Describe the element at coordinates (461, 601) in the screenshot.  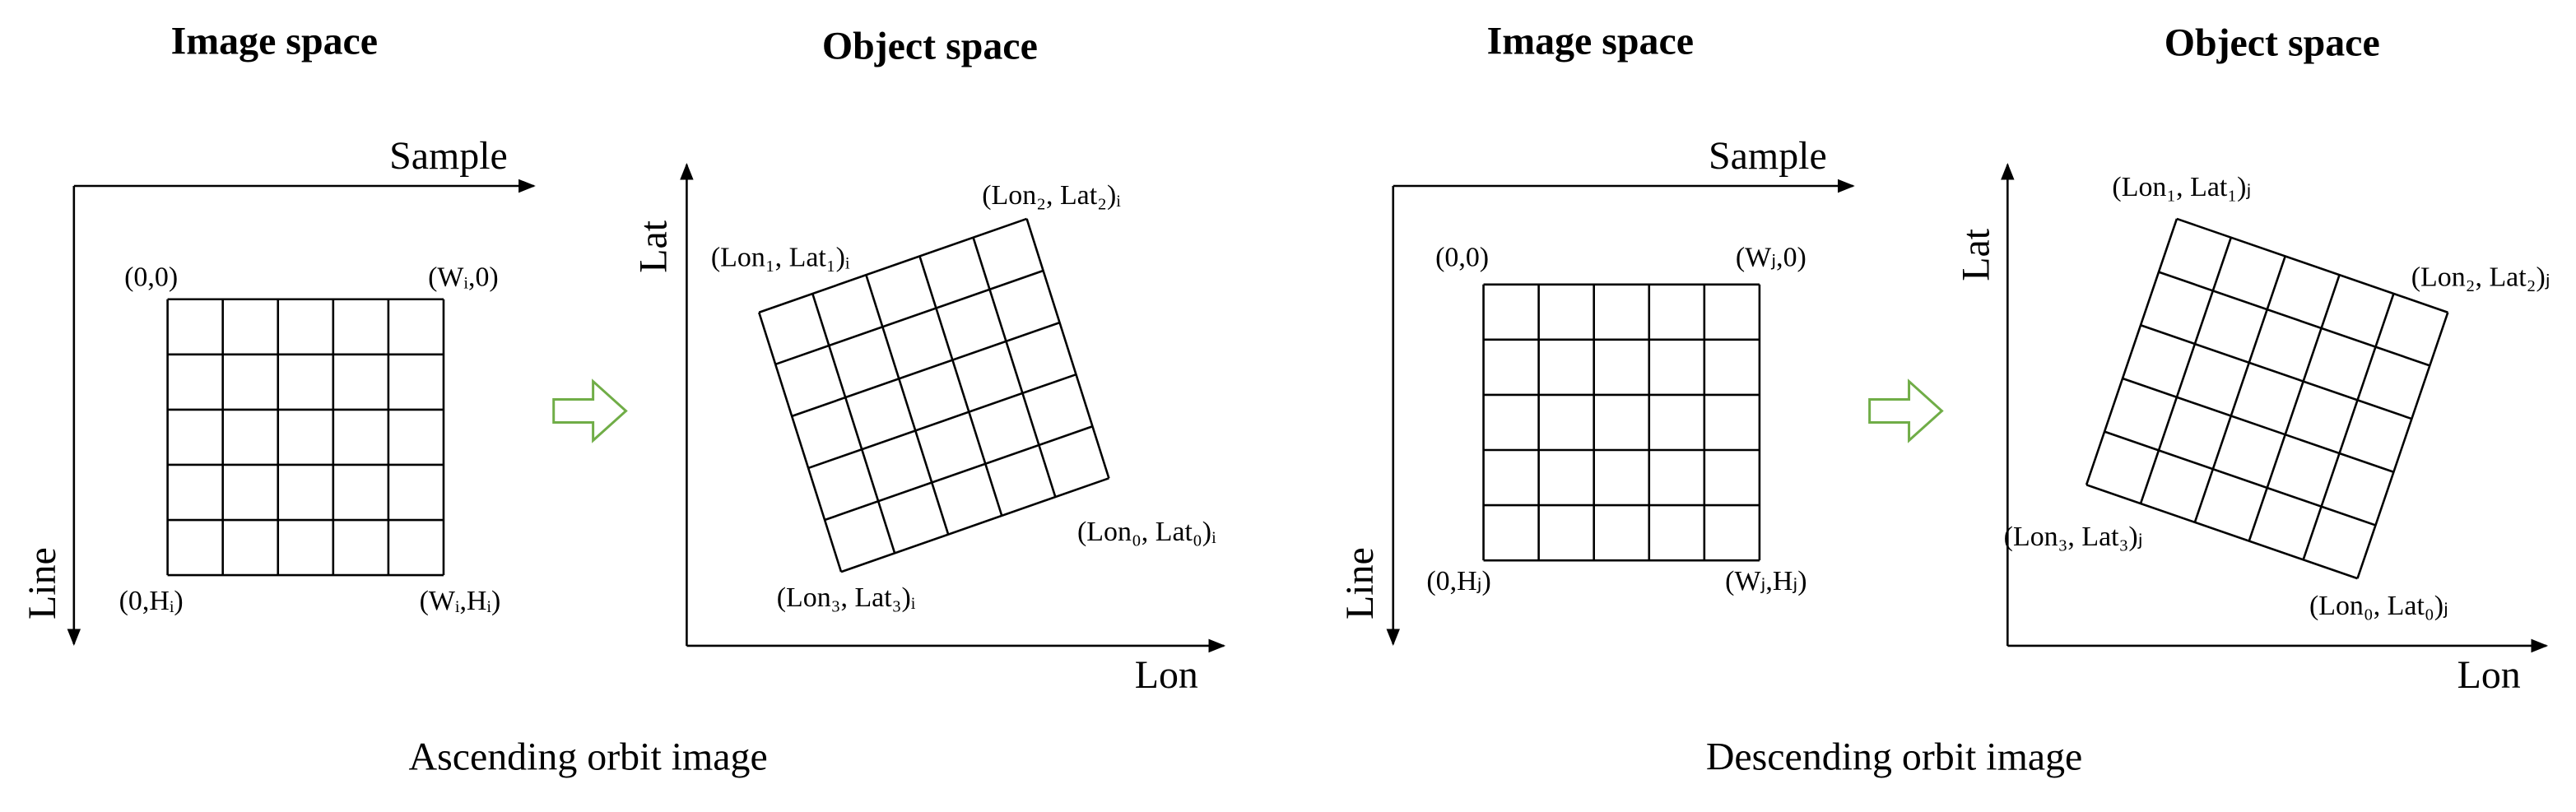
I see `image-corner-label: (Wᵢ,Hᵢ)` at that location.